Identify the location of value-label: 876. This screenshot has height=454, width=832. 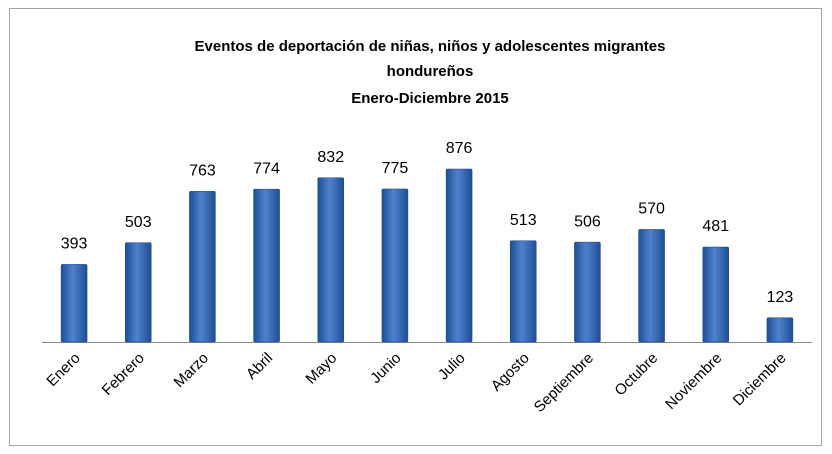
(459, 148).